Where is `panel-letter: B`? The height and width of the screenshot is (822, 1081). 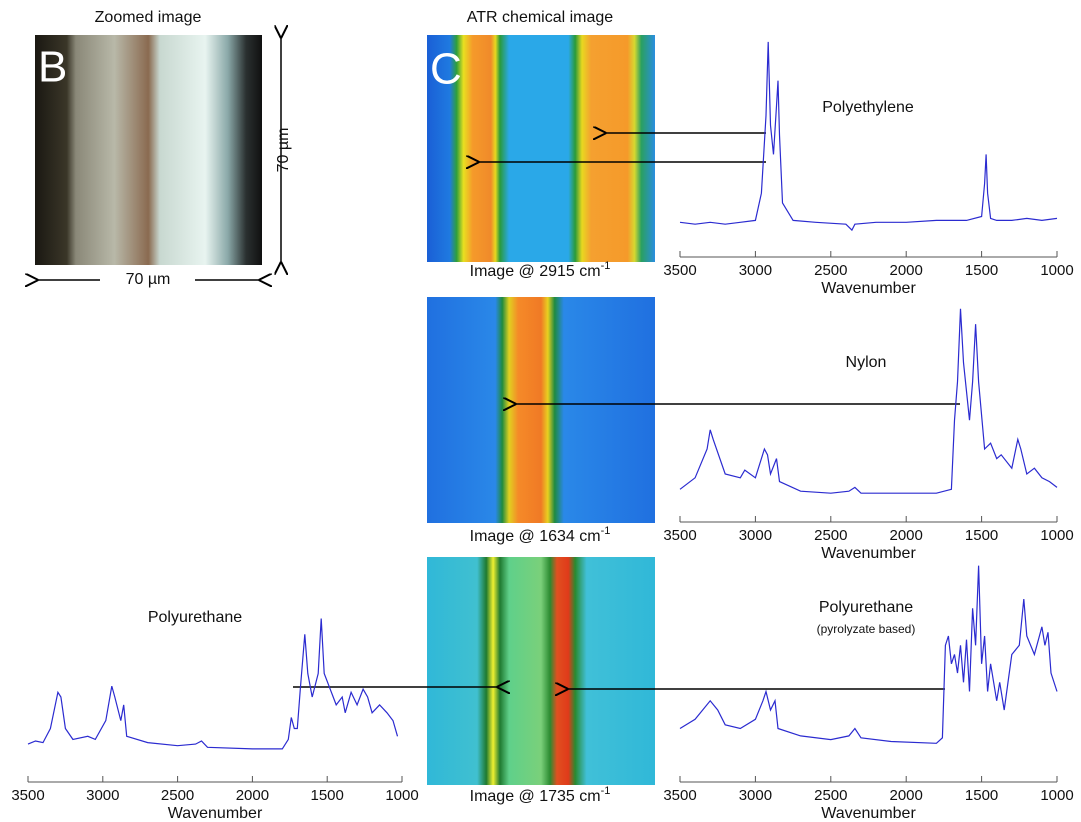
panel-letter: B is located at coordinates (52, 67).